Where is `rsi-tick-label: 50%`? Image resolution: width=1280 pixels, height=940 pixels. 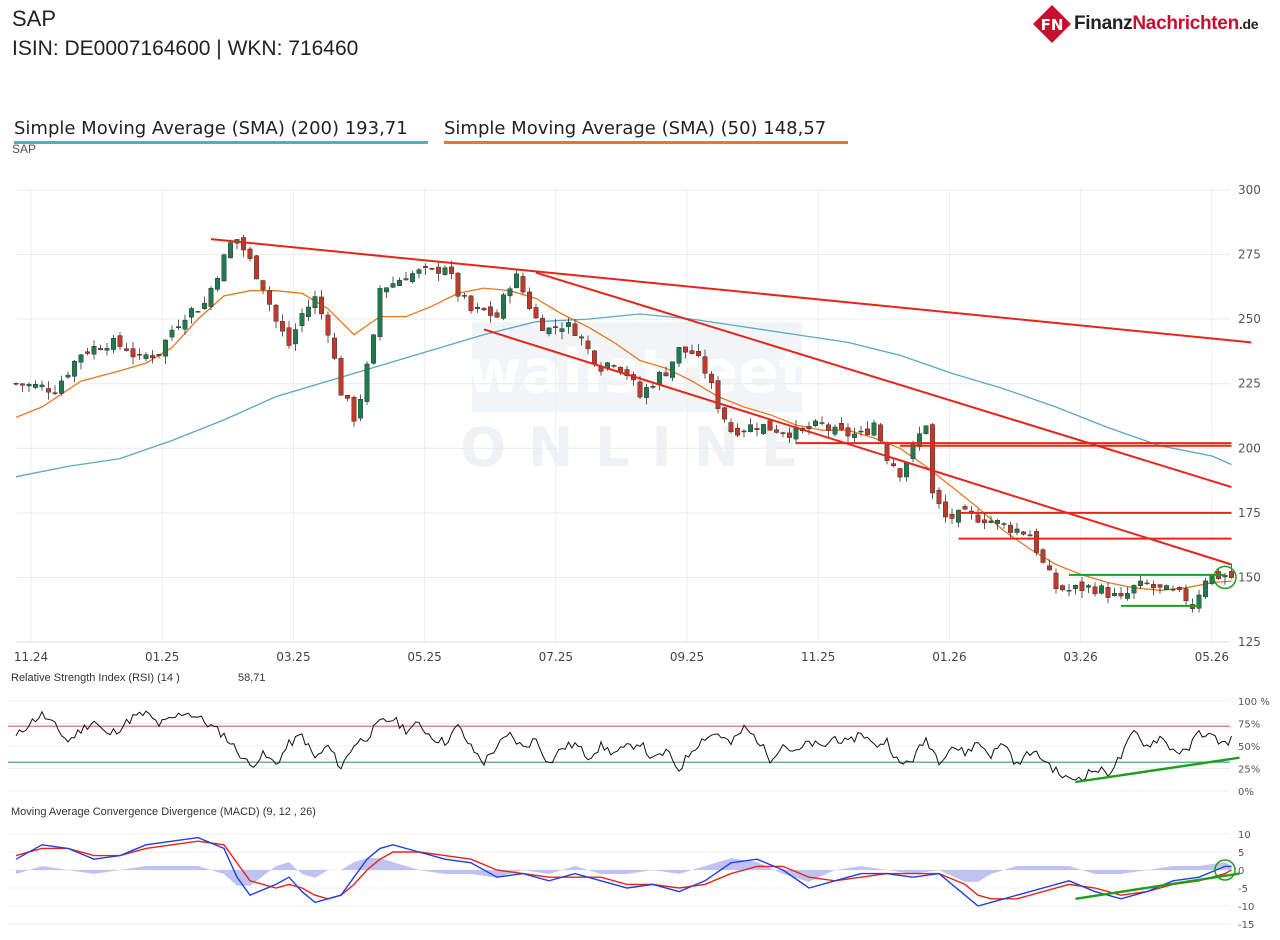 rsi-tick-label: 50% is located at coordinates (1249, 747).